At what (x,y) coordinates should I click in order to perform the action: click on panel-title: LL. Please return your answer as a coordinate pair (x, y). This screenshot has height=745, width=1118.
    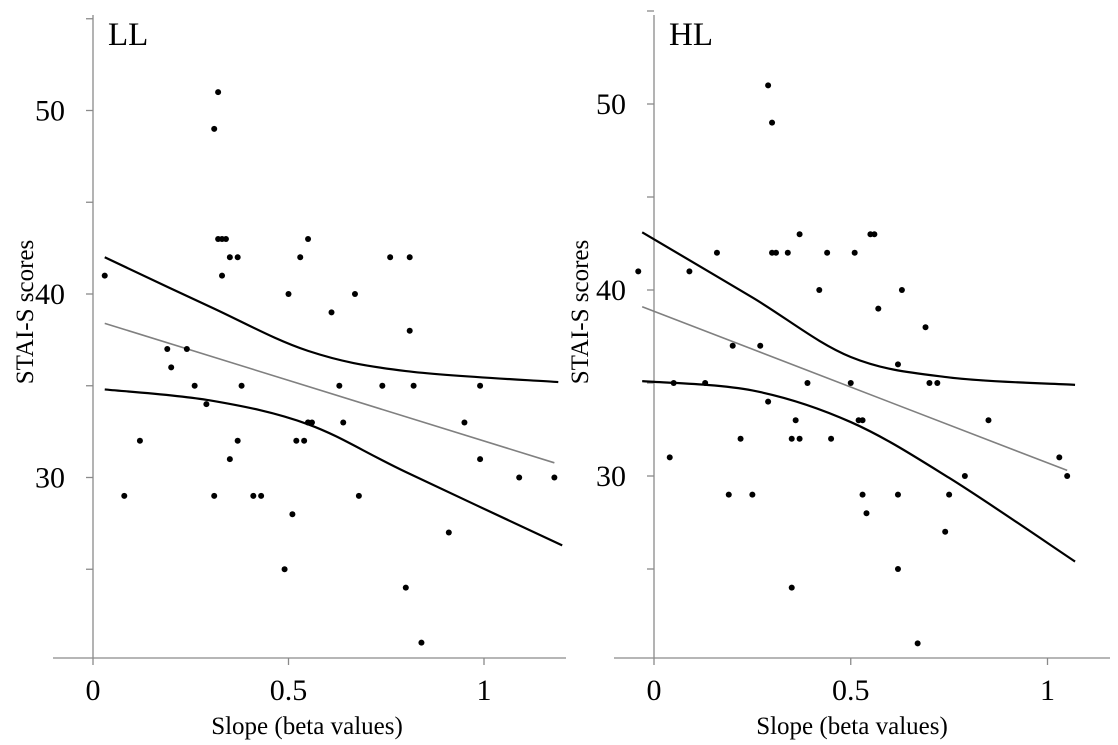
    Looking at the image, I should click on (128, 35).